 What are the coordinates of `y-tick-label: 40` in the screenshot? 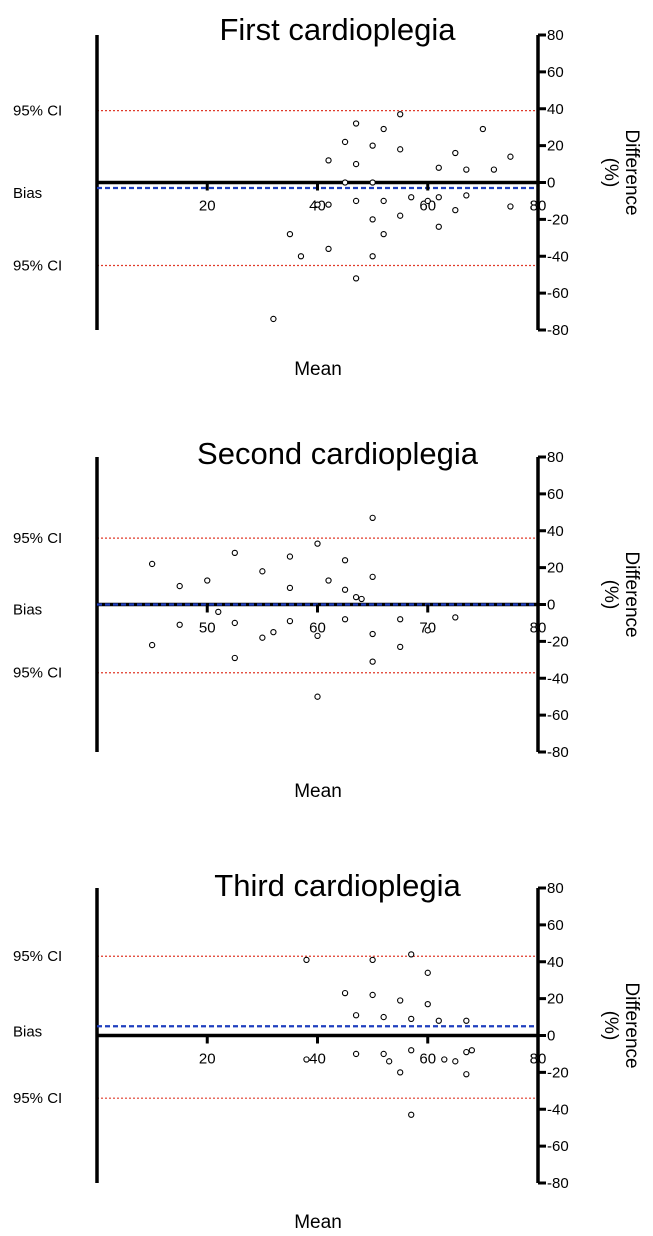 It's located at (555, 531).